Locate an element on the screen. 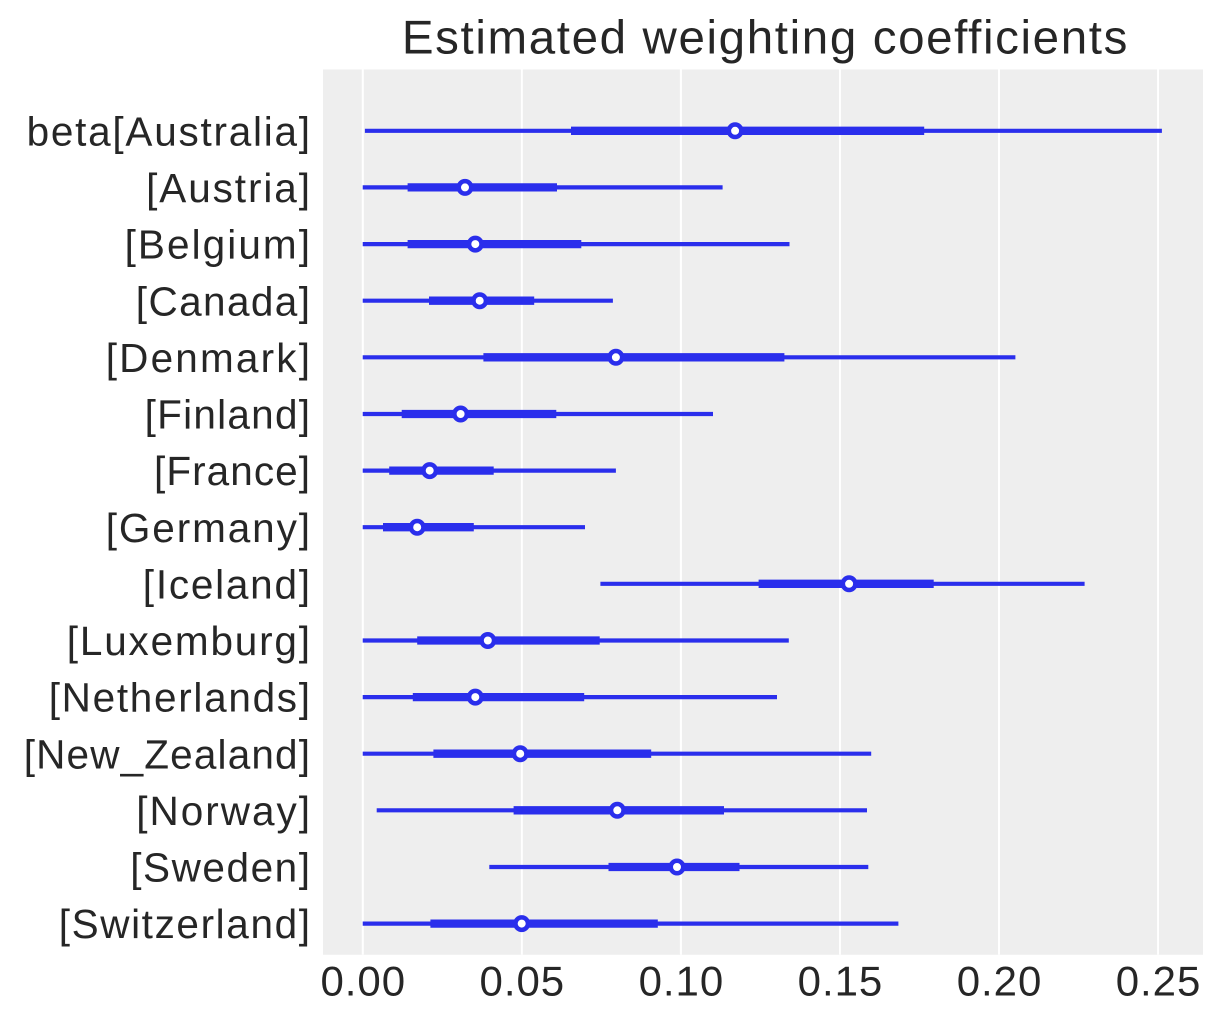 The image size is (1223, 1023). svg-text: [France] is located at coordinates (232, 471).